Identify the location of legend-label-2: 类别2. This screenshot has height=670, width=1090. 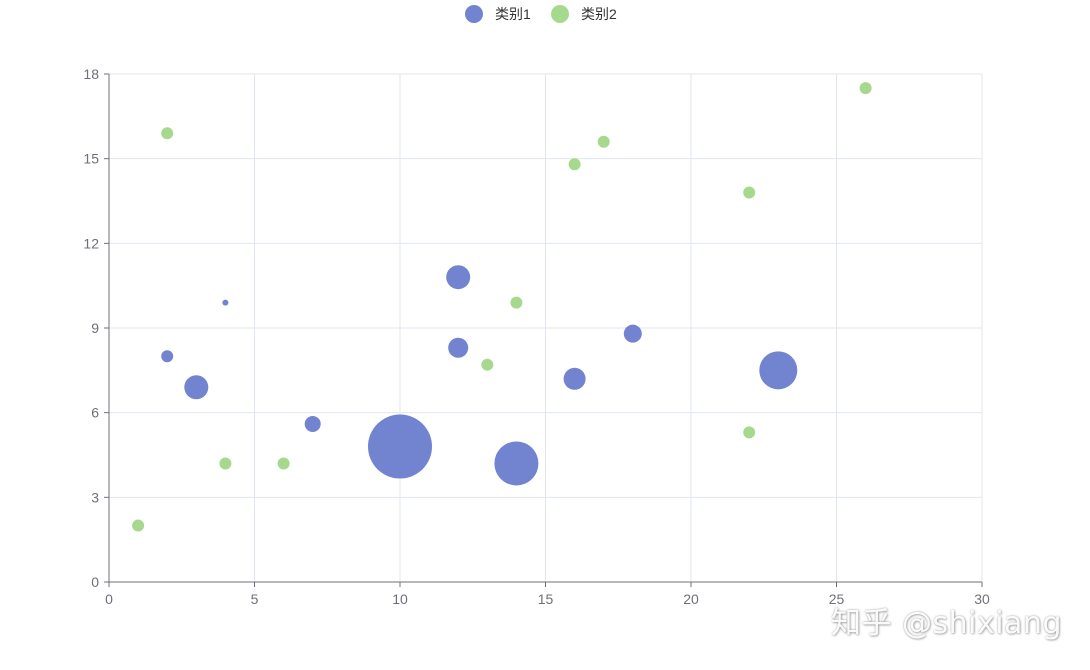
(599, 14).